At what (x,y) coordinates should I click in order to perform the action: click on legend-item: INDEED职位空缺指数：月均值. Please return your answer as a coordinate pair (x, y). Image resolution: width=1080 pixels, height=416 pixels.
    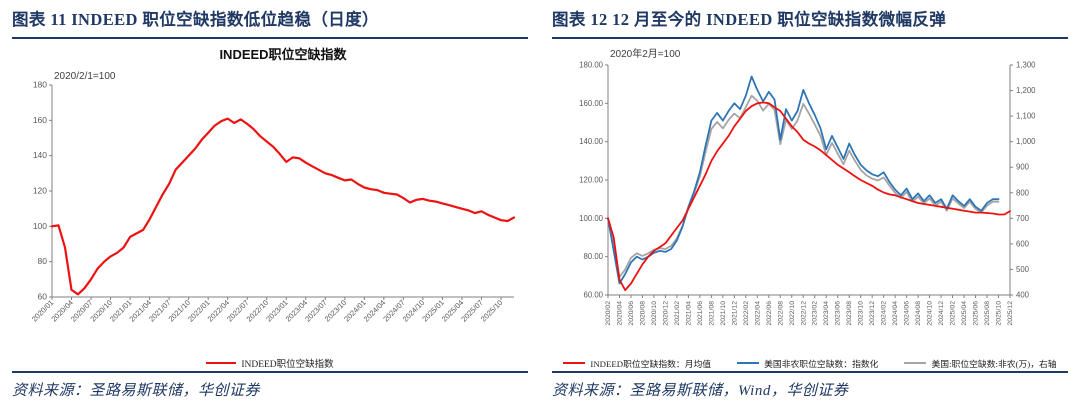
    Looking at the image, I should click on (637, 363).